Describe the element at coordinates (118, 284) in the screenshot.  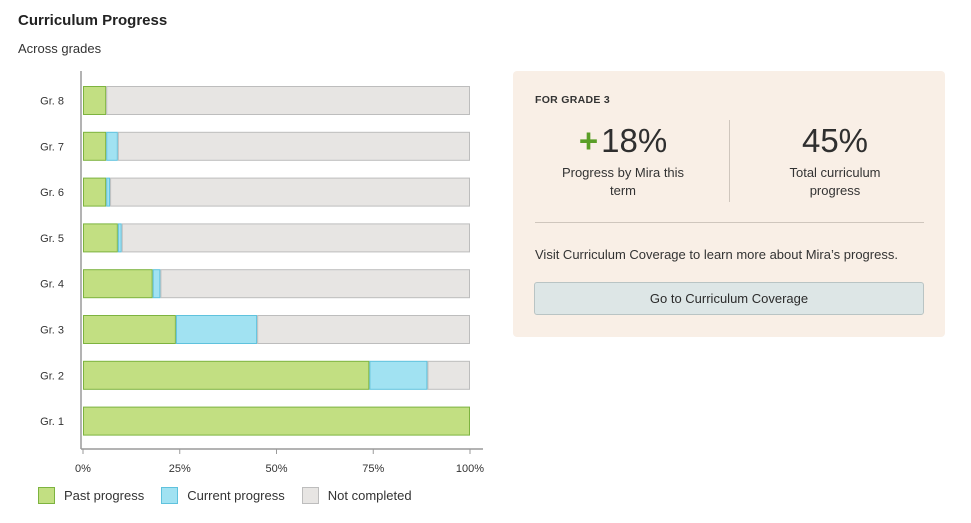
I see `bar-gr-4-past` at that location.